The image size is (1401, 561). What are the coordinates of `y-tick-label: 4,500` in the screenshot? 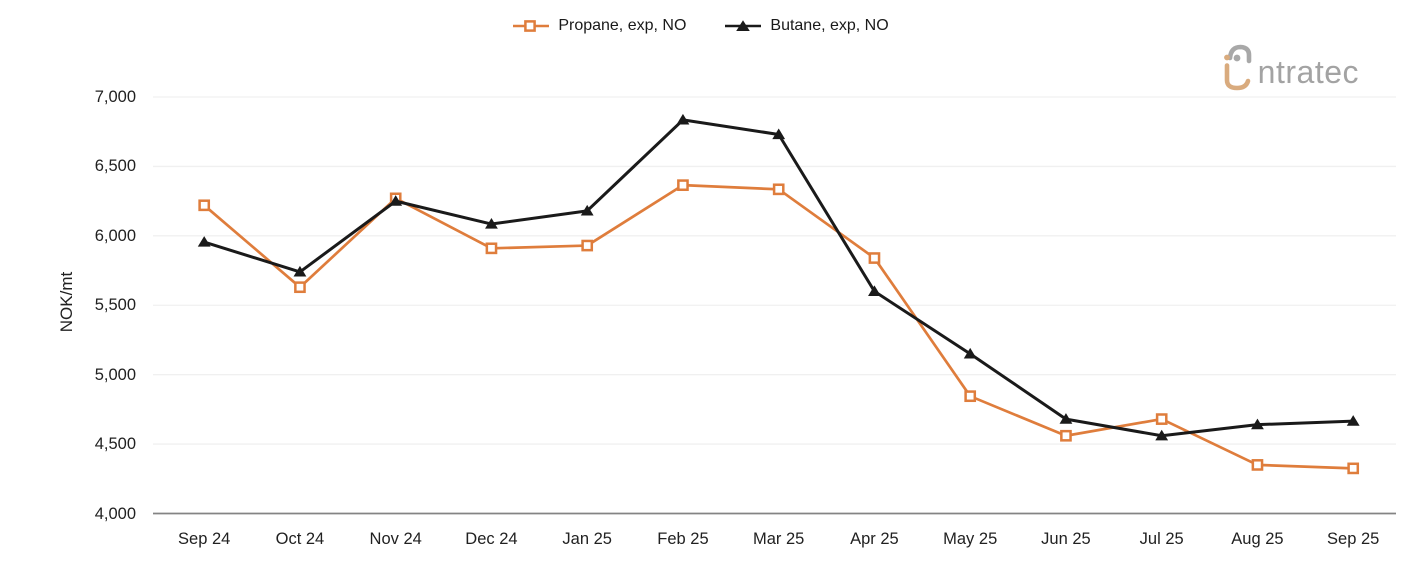 It's located at (115, 444).